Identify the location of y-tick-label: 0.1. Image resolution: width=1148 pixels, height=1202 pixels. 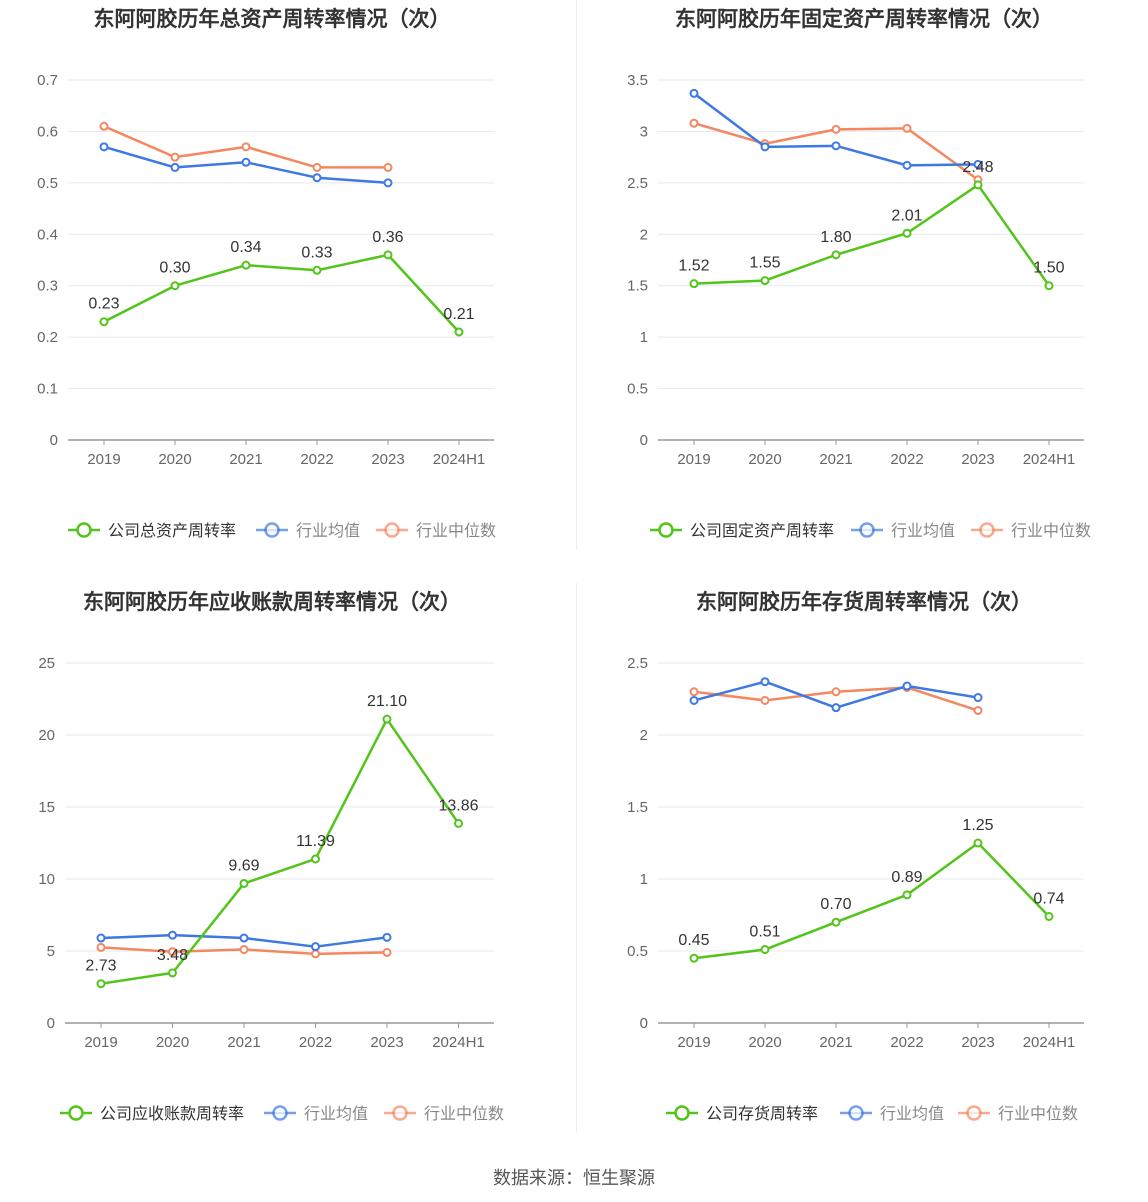
(47, 389).